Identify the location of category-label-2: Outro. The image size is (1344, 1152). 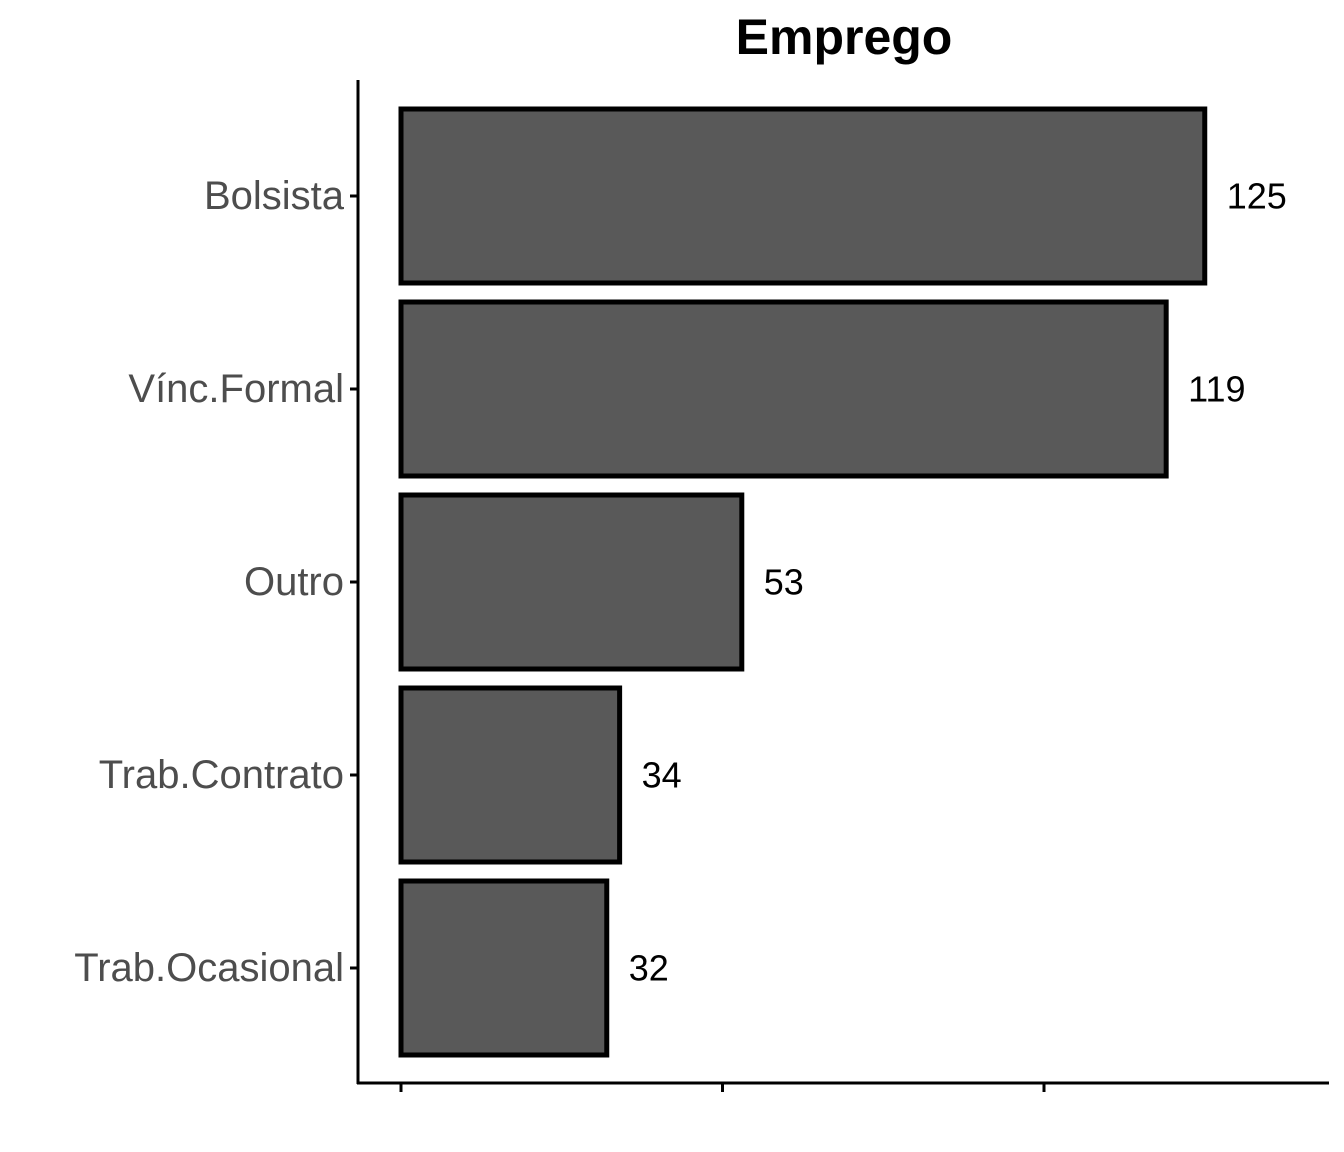
(294, 582).